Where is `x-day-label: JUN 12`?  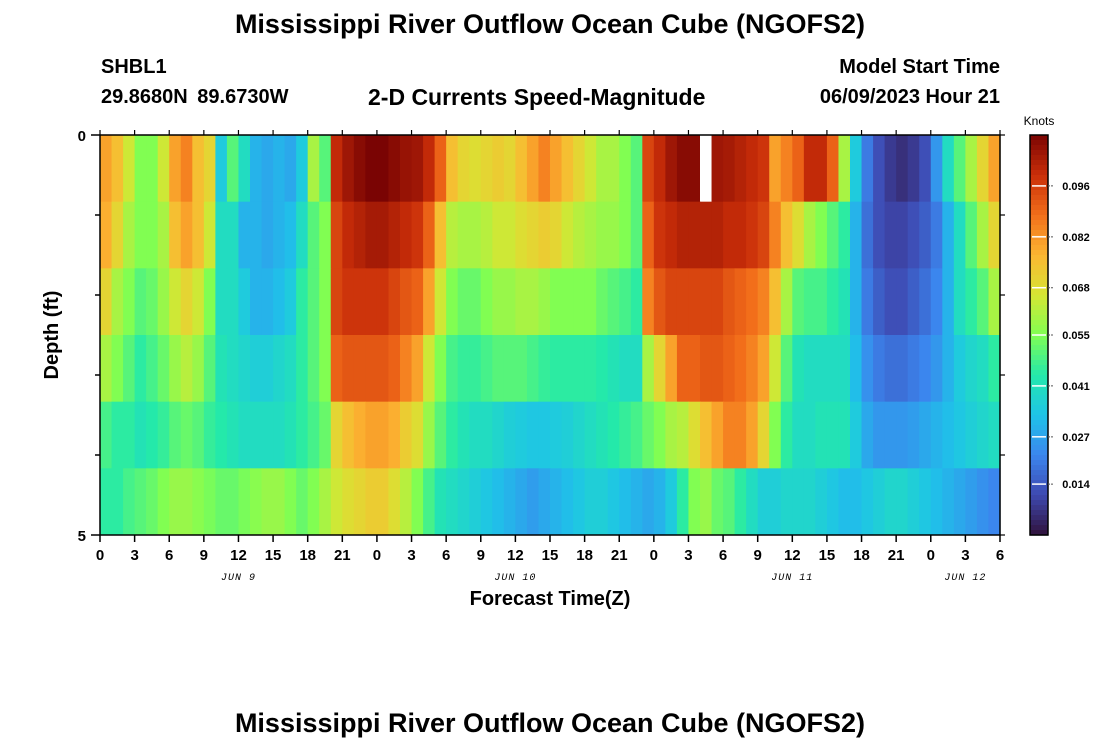 x-day-label: JUN 12 is located at coordinates (965, 578).